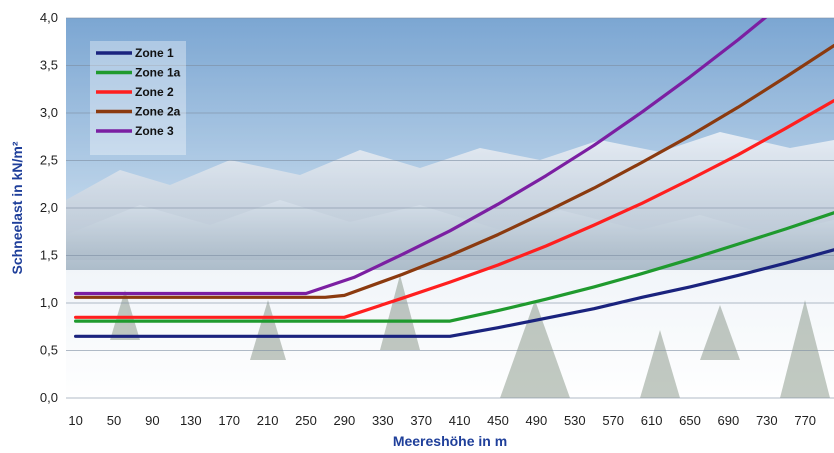  What do you see at coordinates (421, 420) in the screenshot?
I see `x-tick-label: 370` at bounding box center [421, 420].